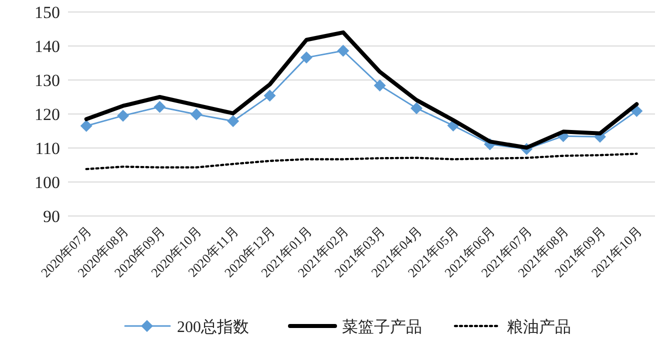 Image resolution: width=664 pixels, height=343 pixels. Describe the element at coordinates (47, 182) in the screenshot. I see `y-tick-label: 100` at that location.